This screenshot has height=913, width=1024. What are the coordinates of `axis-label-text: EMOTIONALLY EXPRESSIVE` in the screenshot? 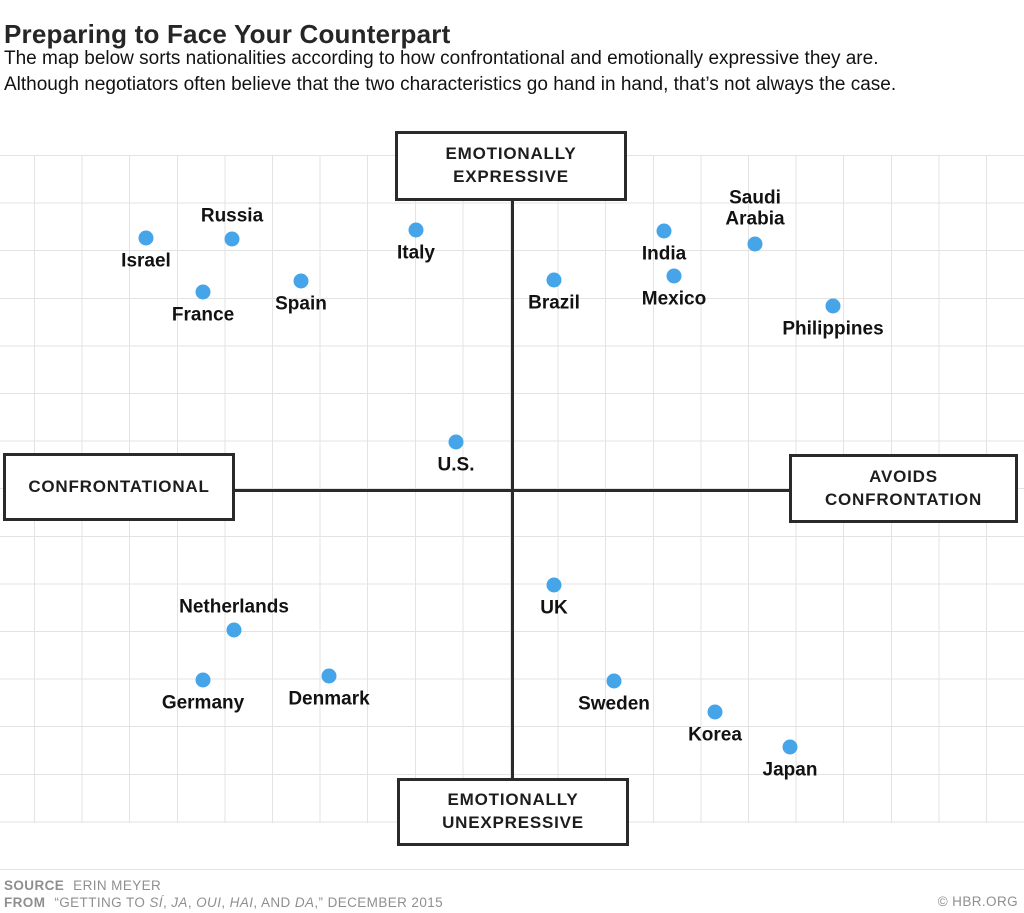 It's located at (511, 165).